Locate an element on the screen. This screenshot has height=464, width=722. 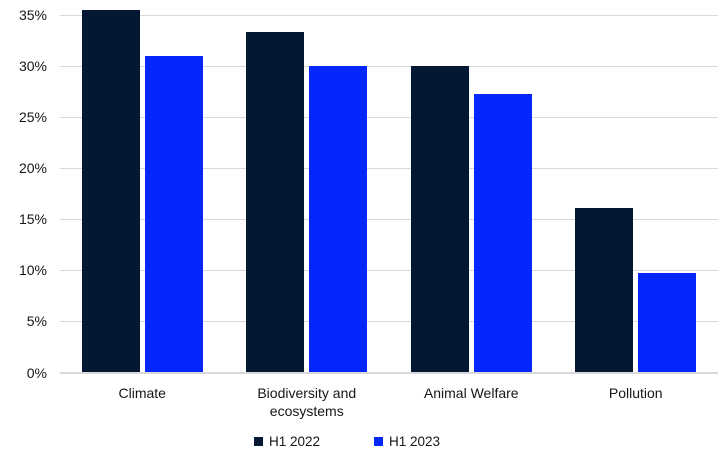
legend-label: H1 2022 is located at coordinates (294, 441).